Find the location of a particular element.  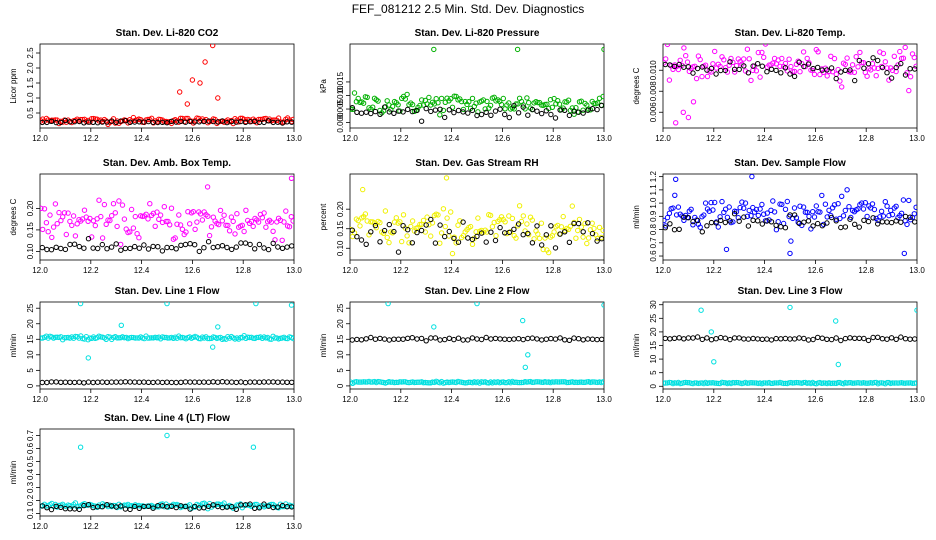

x-tick-label: 13.0 is located at coordinates (604, 138).